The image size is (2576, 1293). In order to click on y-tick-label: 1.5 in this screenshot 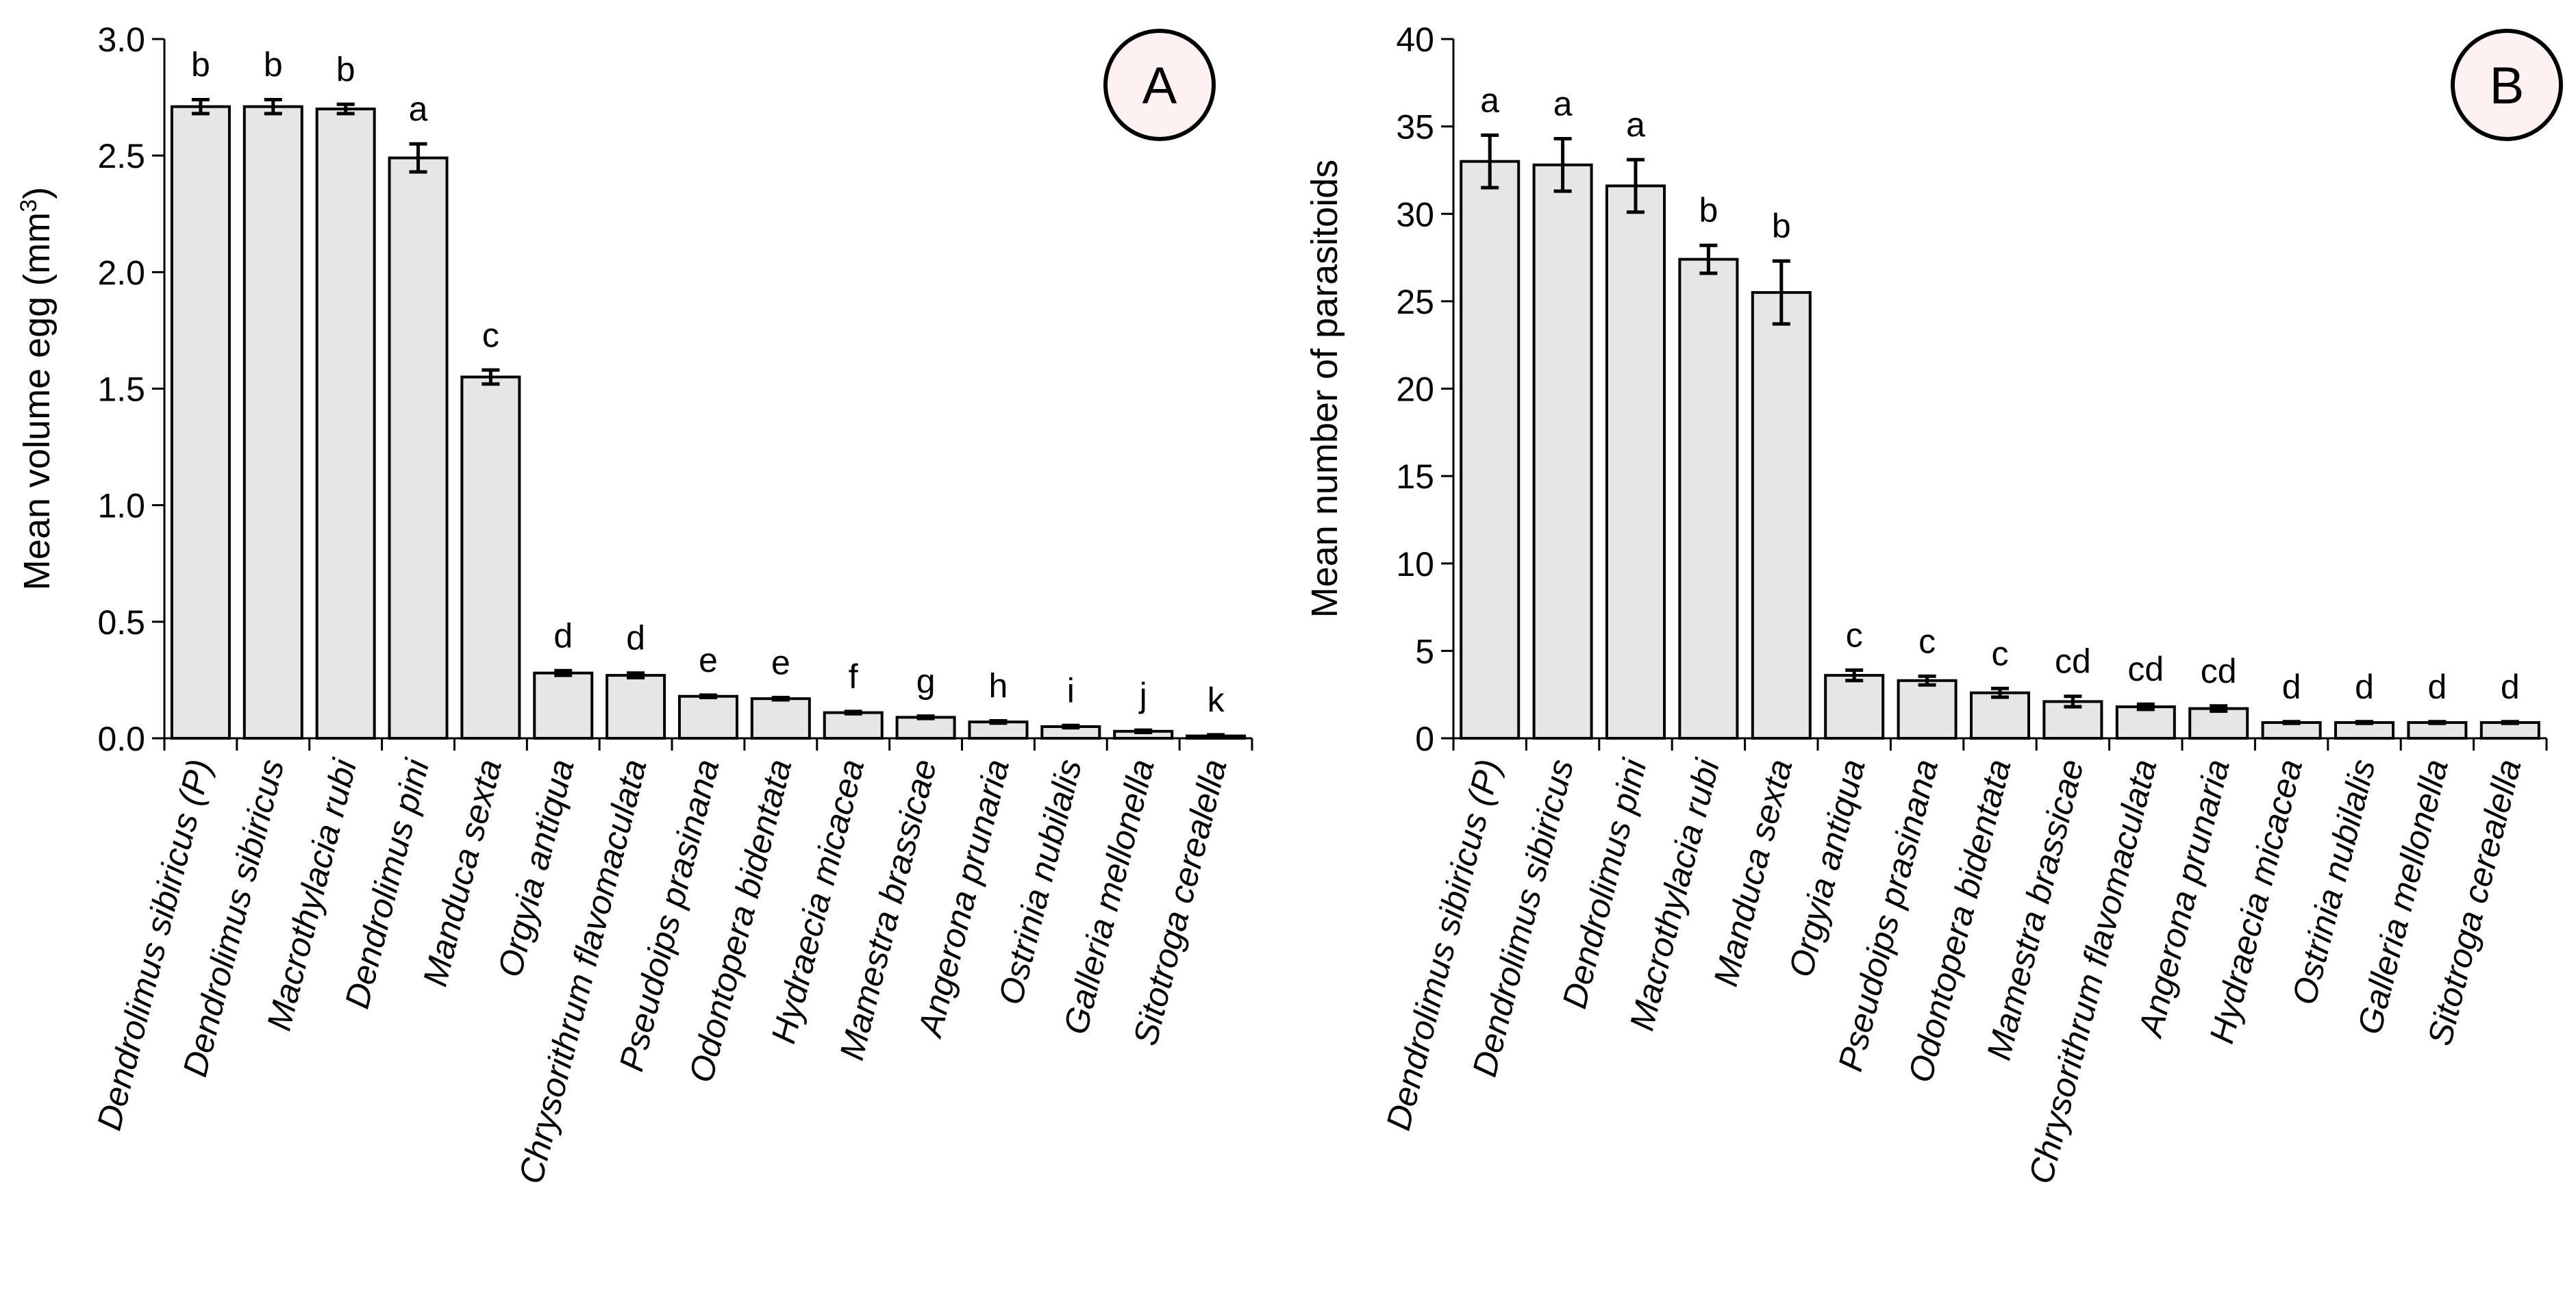, I will do `click(121, 390)`.